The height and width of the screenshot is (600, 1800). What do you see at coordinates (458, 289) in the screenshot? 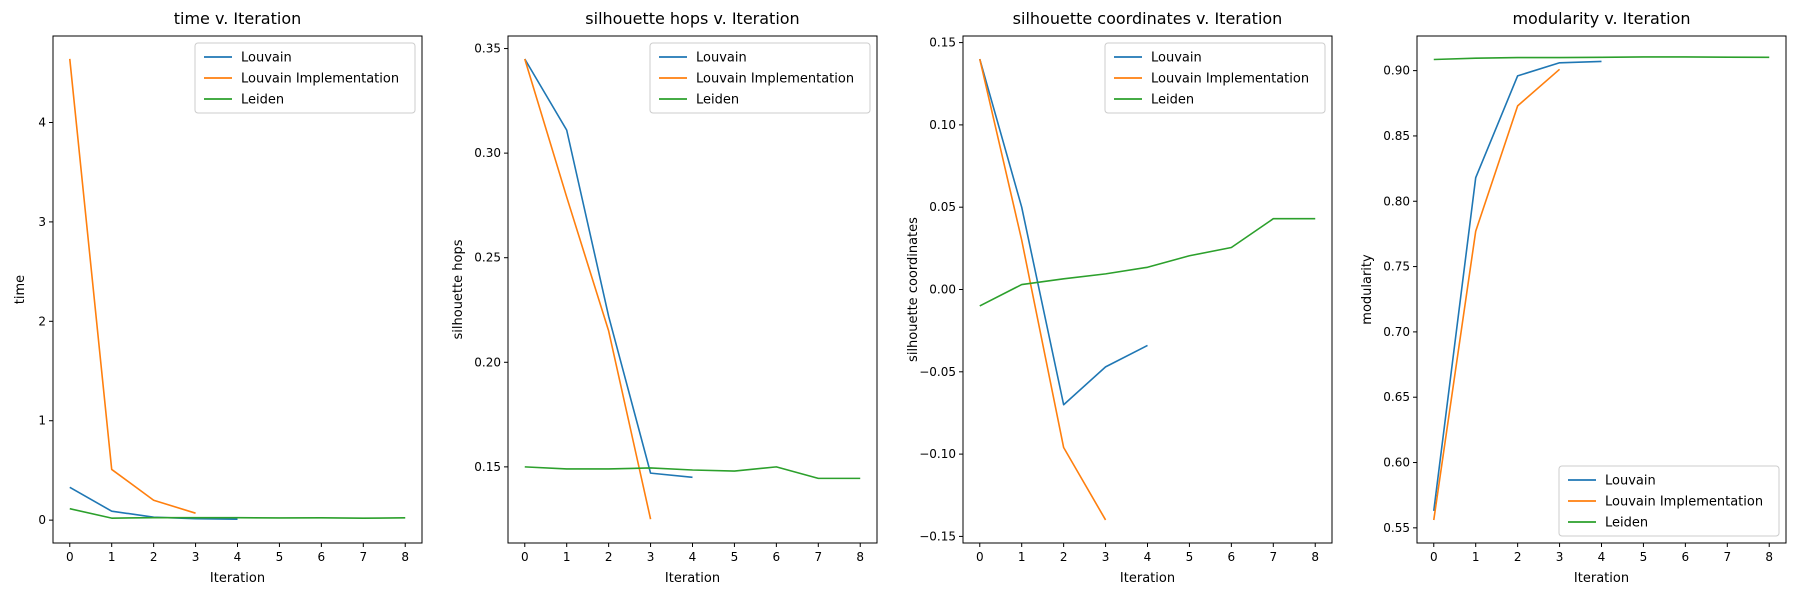
I see `y-axis-label: silhouette hops` at bounding box center [458, 289].